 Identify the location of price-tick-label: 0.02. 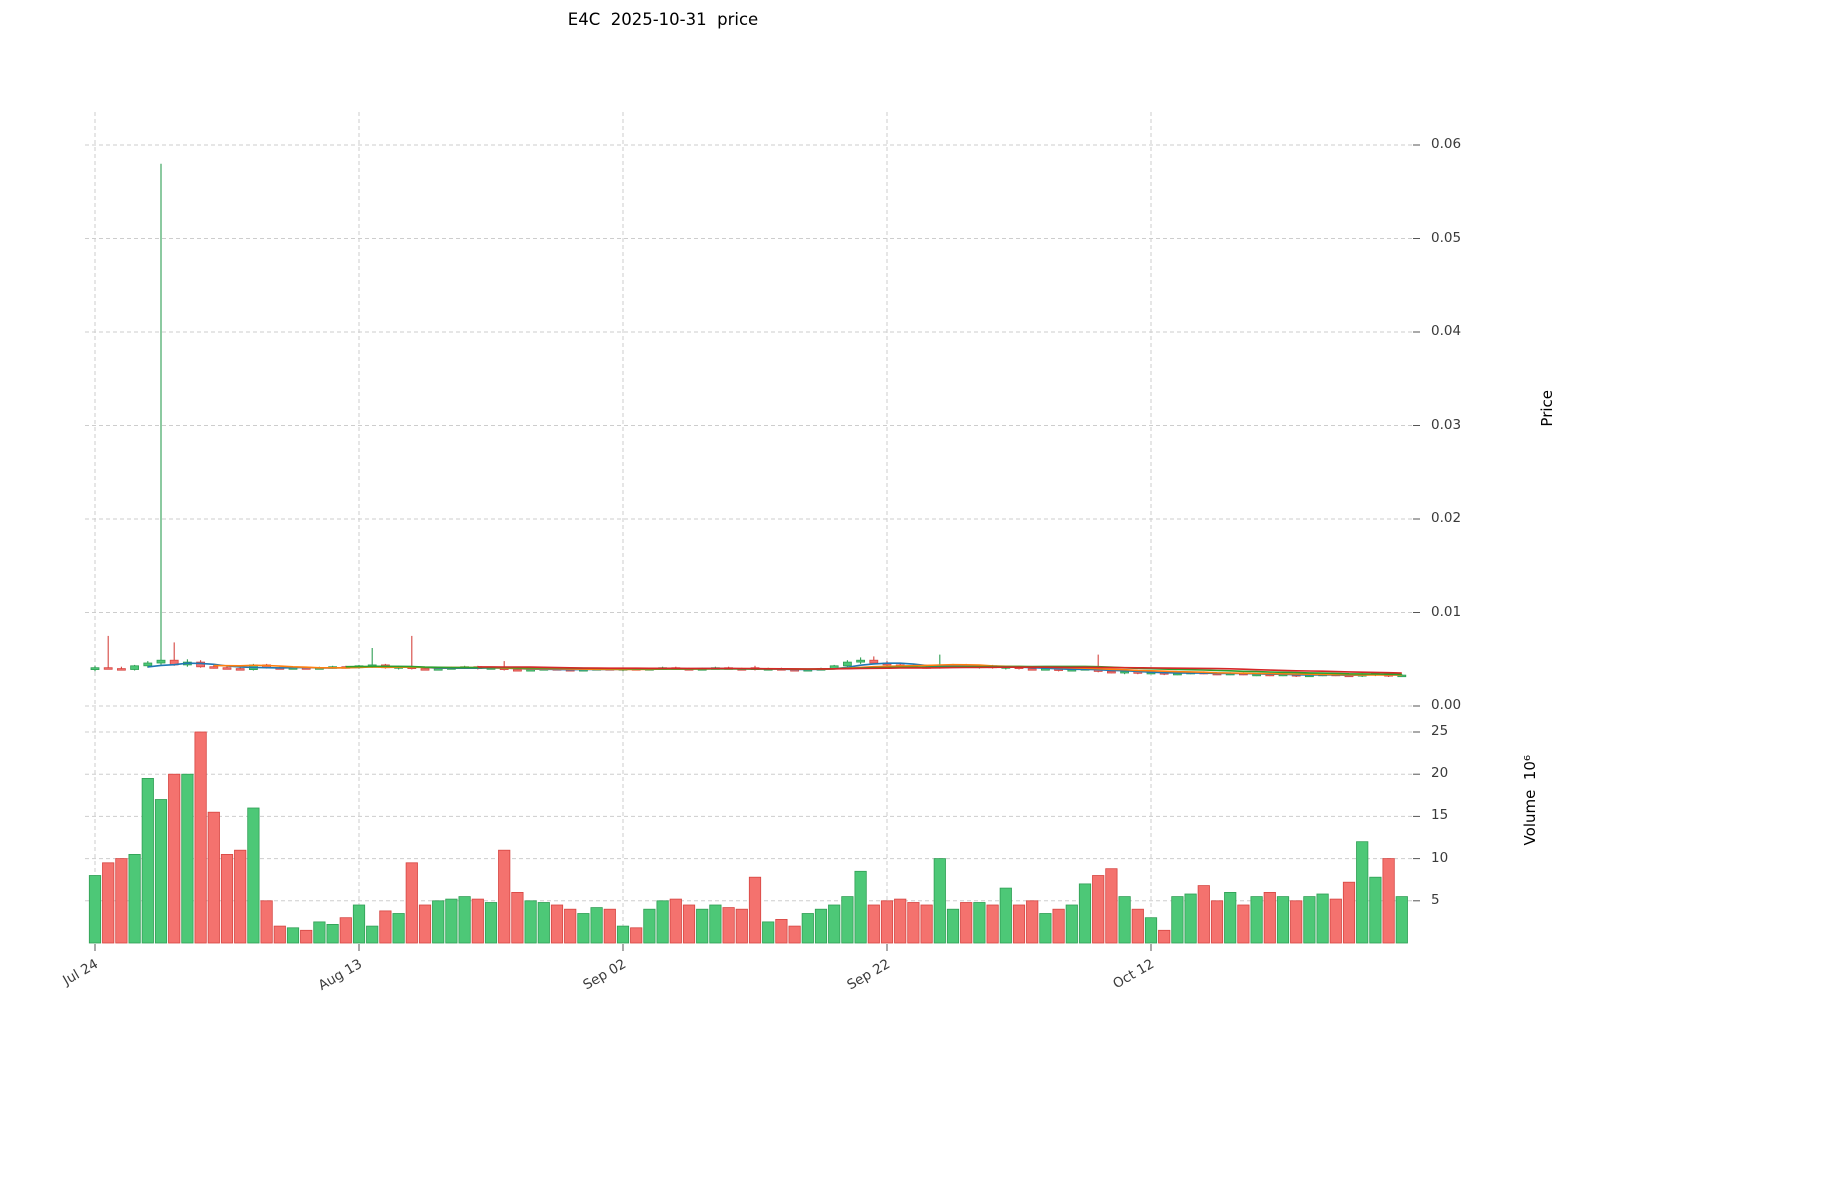
(1446, 518).